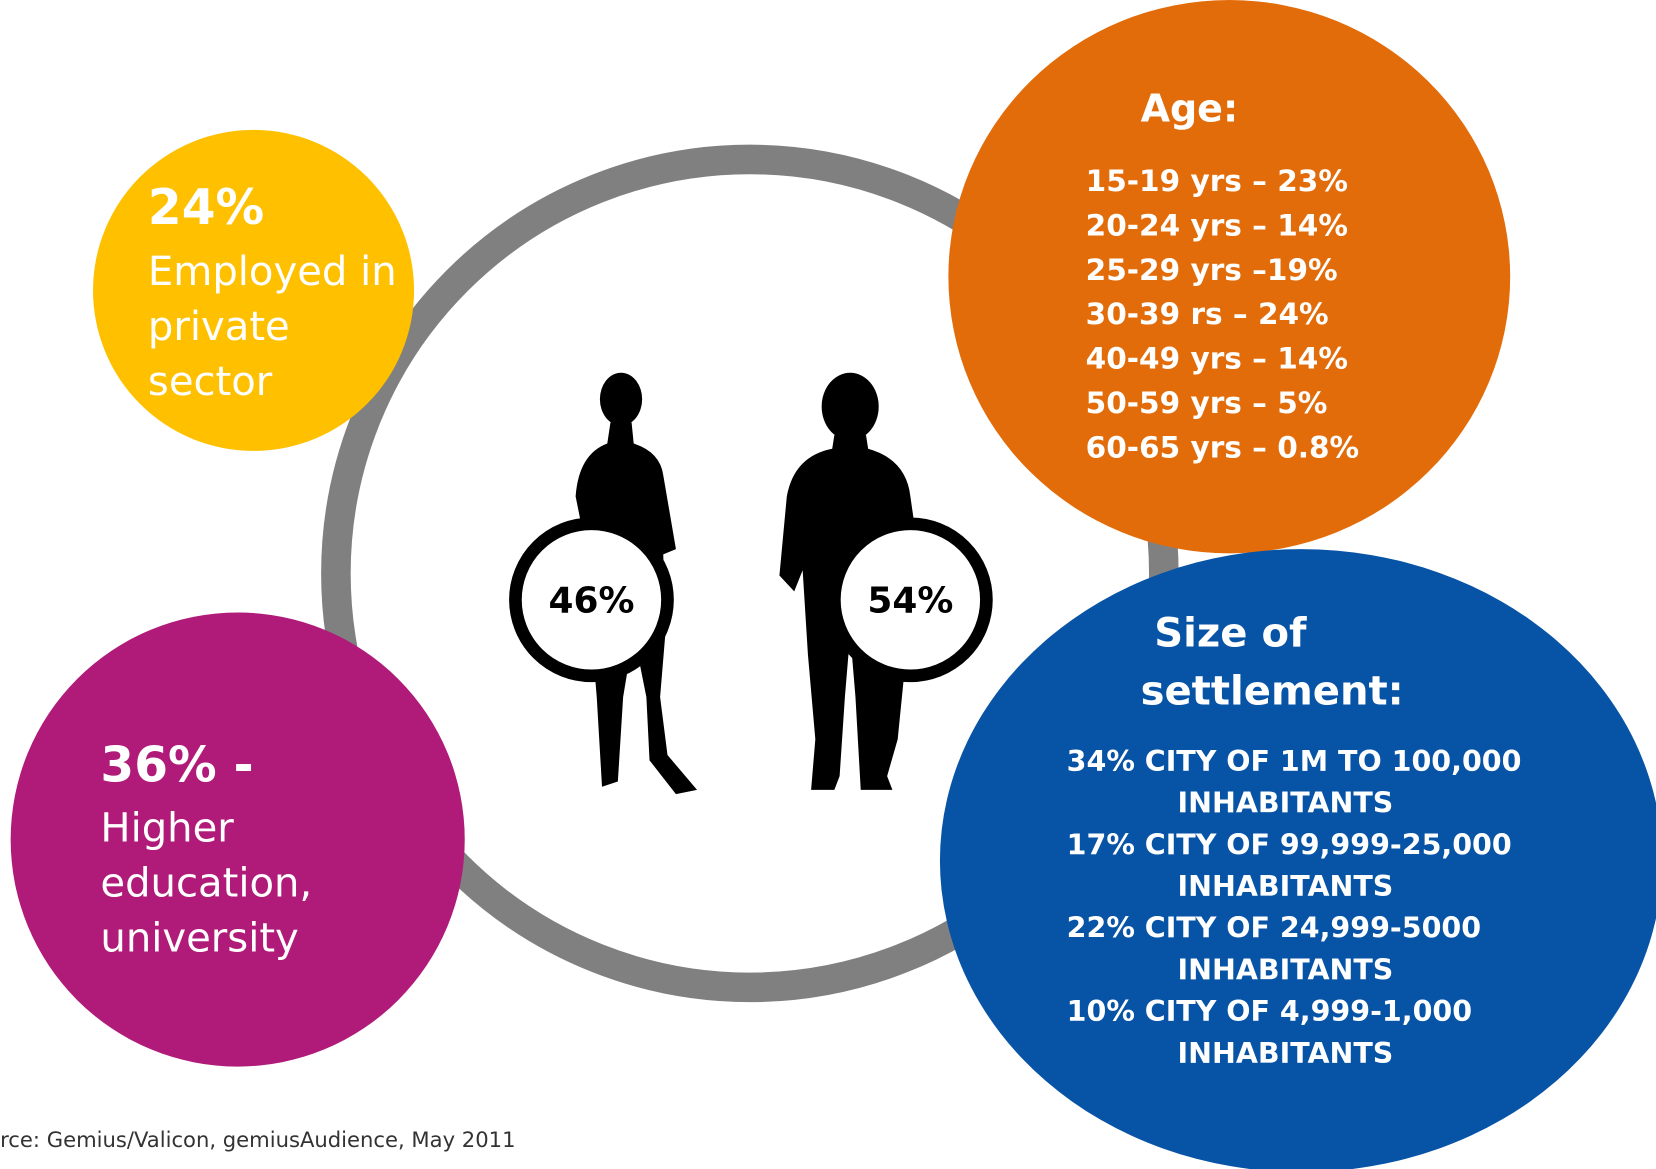 Image resolution: width=1656 pixels, height=1169 pixels. What do you see at coordinates (1294, 761) in the screenshot?
I see `settlement-line: 34% CITY OF 1M TO 100,000` at bounding box center [1294, 761].